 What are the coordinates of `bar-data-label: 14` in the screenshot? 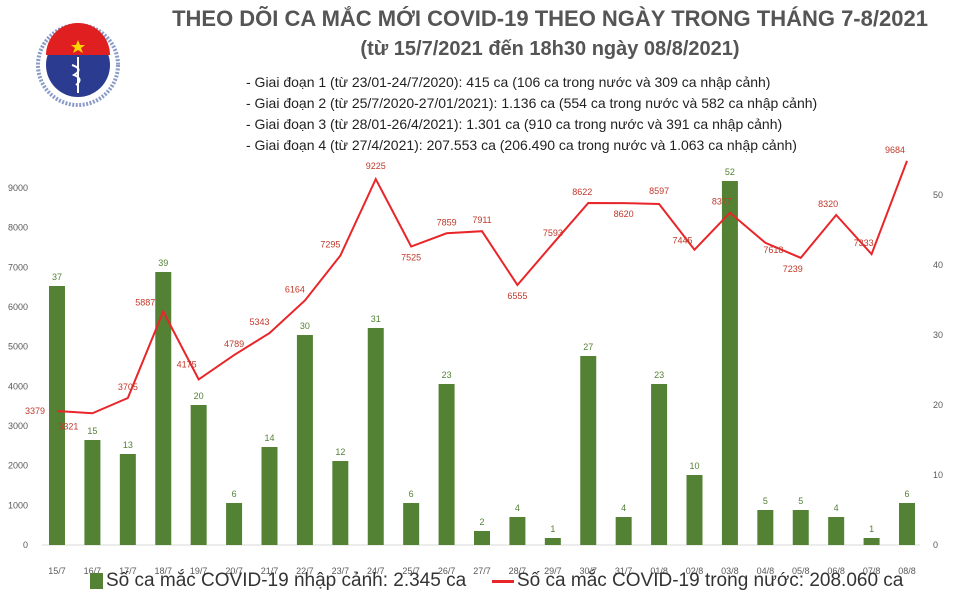 It's located at (269, 438).